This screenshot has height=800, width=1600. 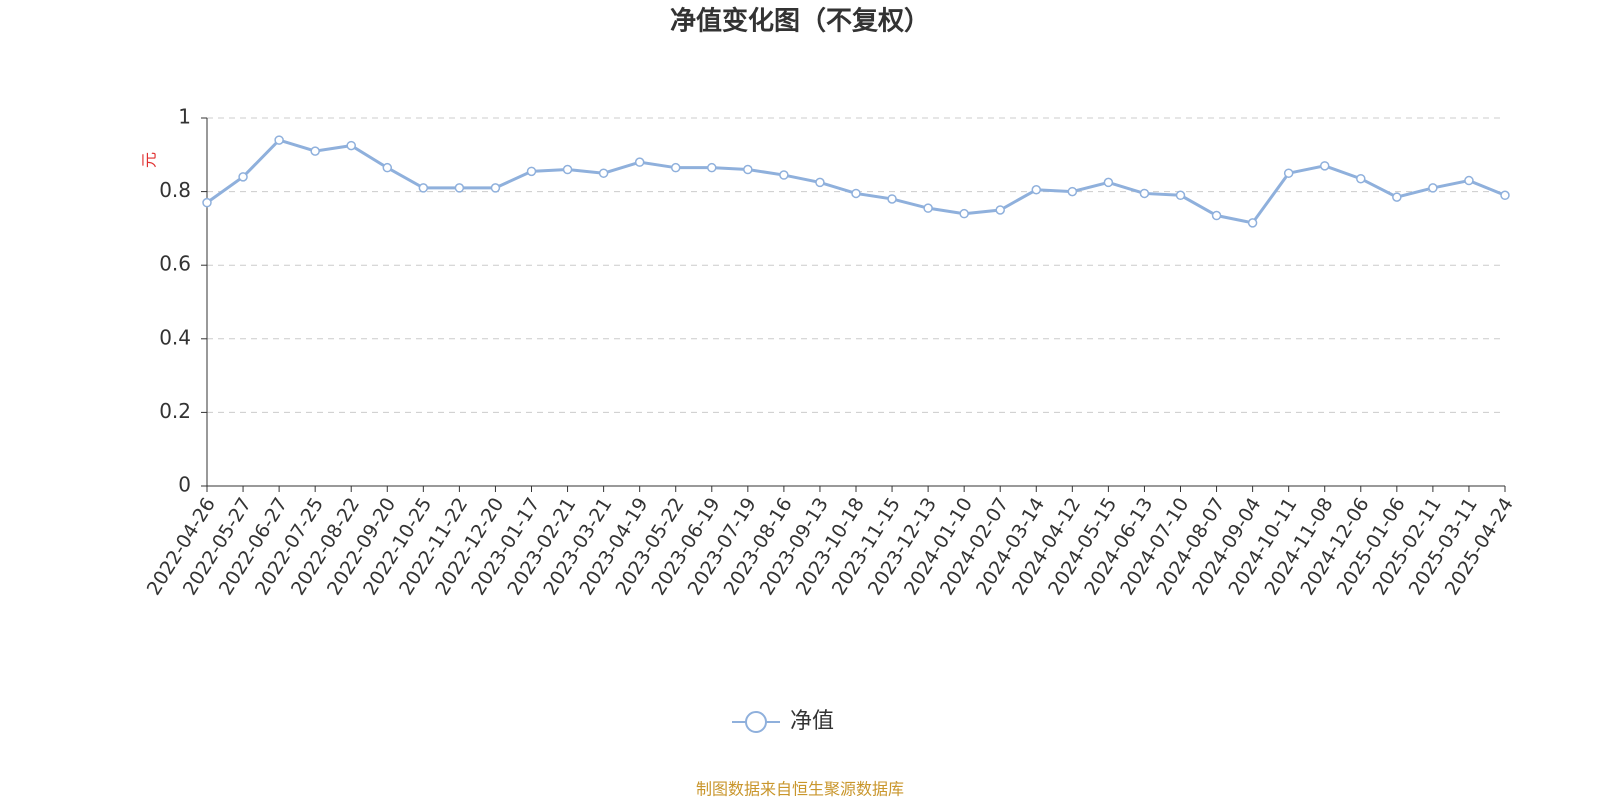 What do you see at coordinates (812, 721) in the screenshot?
I see `legend-label: 净值` at bounding box center [812, 721].